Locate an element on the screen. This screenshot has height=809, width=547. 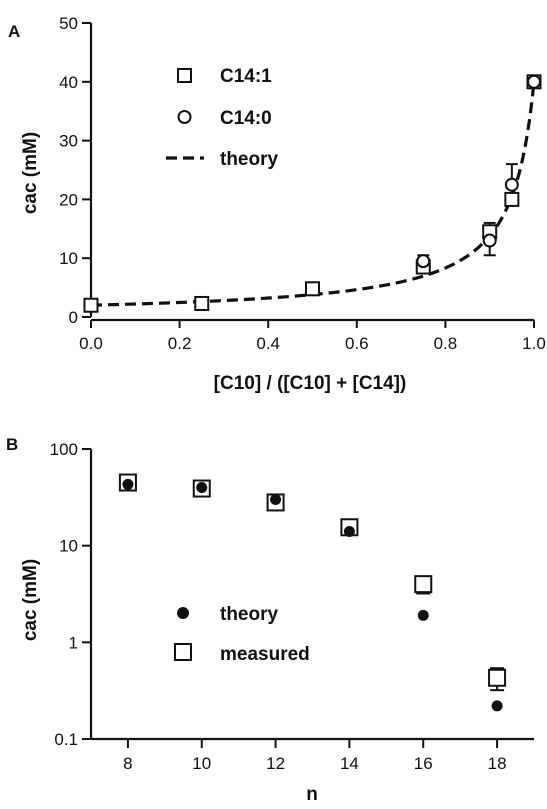
panel-a-x-axis-title: [C10] / ([C10] + [C14]) is located at coordinates (310, 383).